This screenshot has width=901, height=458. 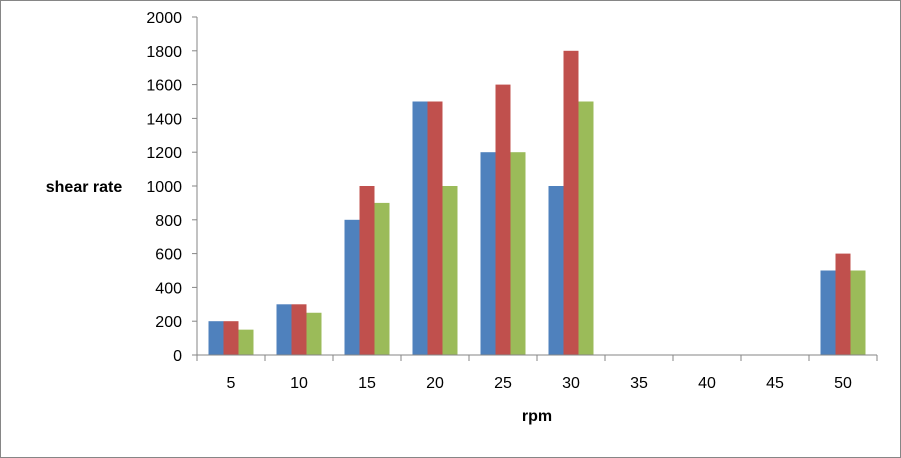 I want to click on x-tick-label: 5, so click(x=231, y=383).